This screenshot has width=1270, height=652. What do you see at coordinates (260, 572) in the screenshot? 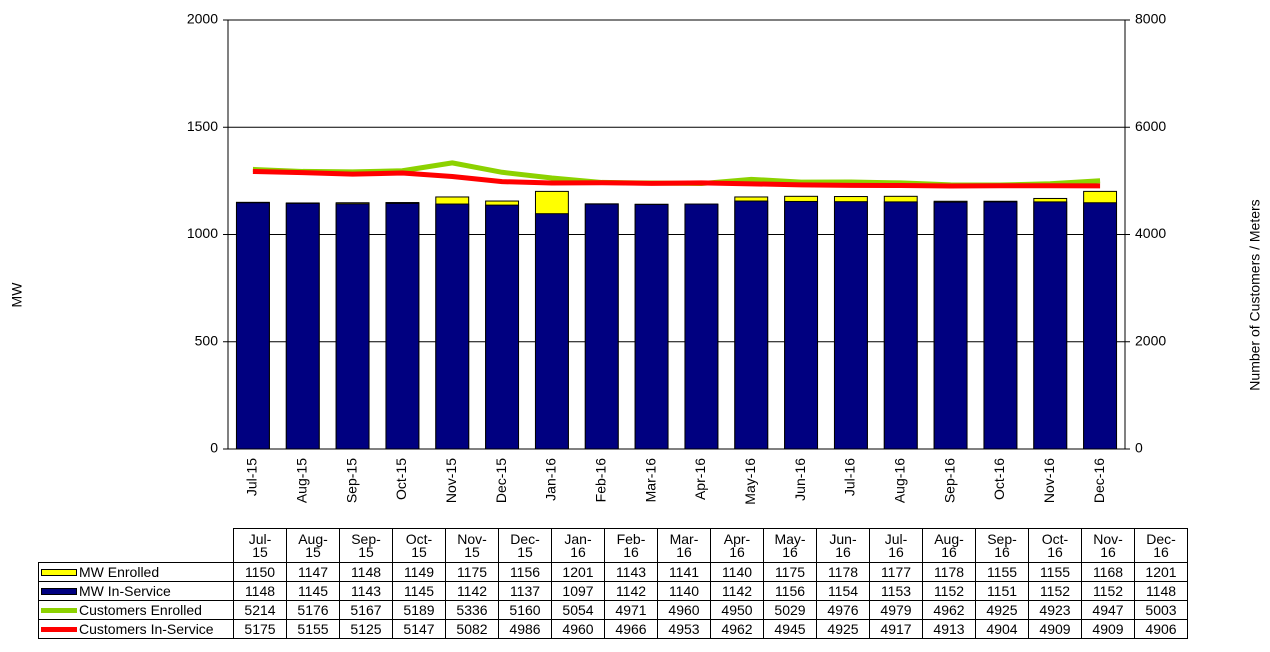
I see `value-cell: 1150` at bounding box center [260, 572].